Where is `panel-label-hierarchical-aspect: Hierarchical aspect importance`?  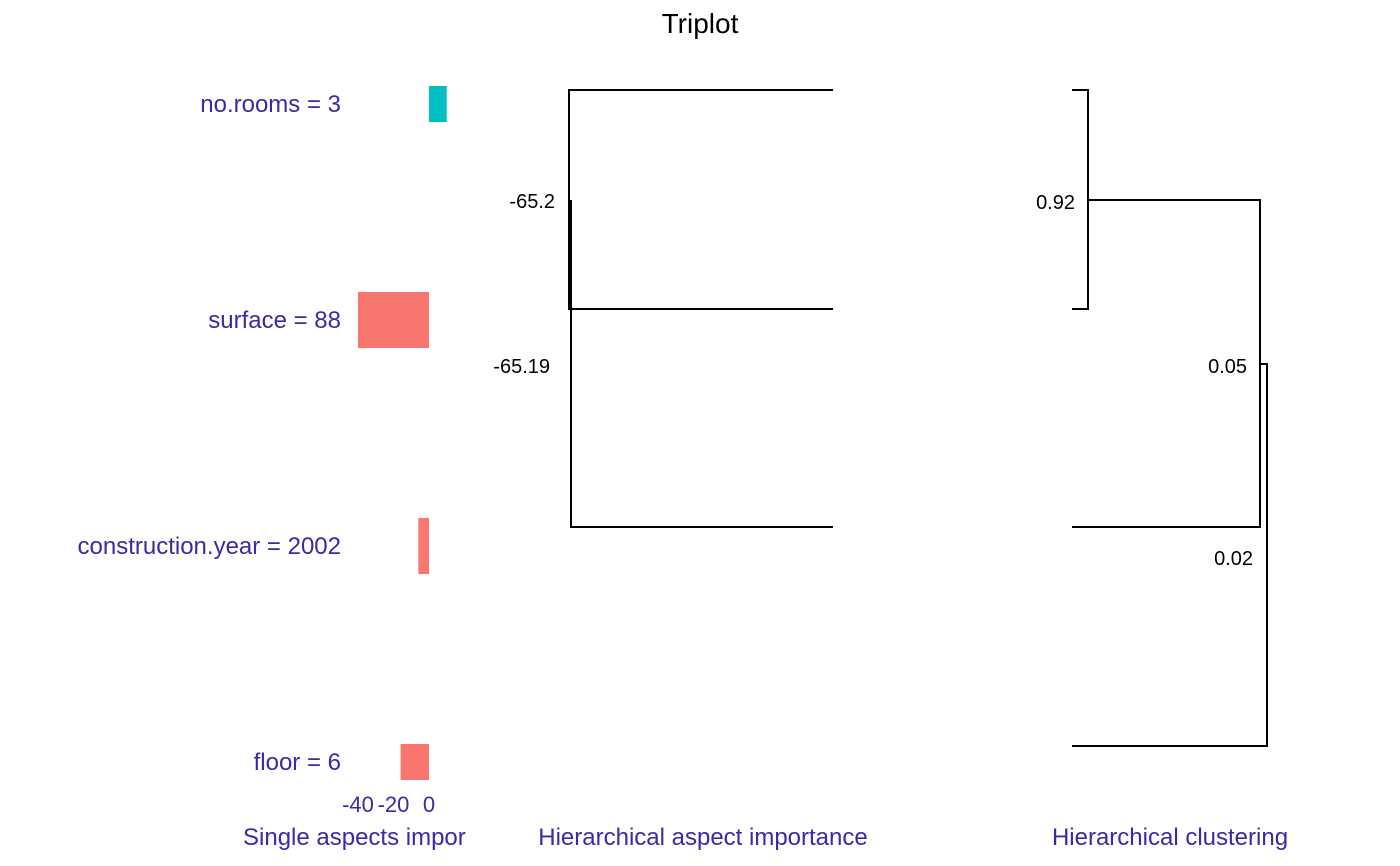 panel-label-hierarchical-aspect: Hierarchical aspect importance is located at coordinates (702, 837).